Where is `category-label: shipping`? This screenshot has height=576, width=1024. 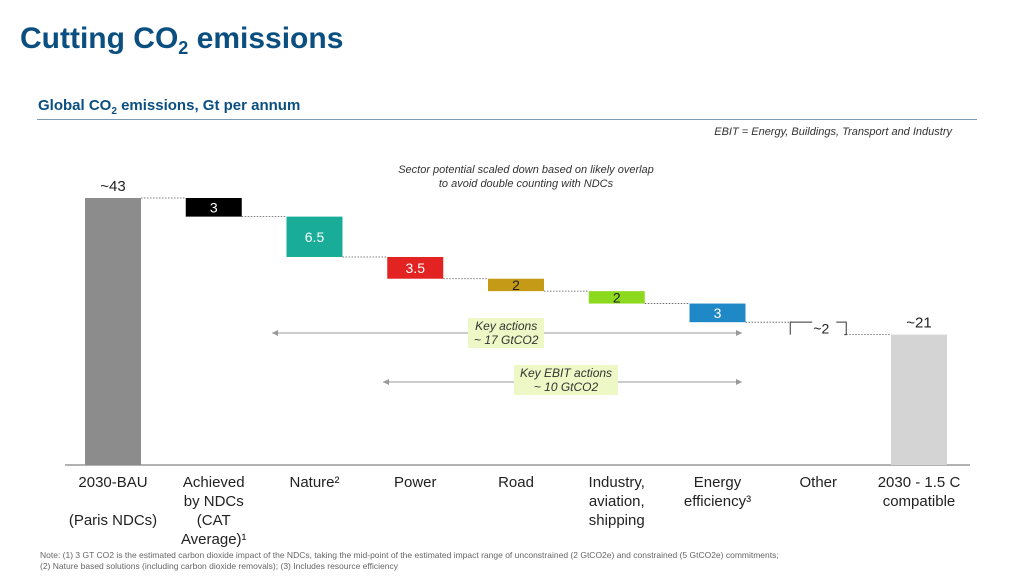 category-label: shipping is located at coordinates (617, 520).